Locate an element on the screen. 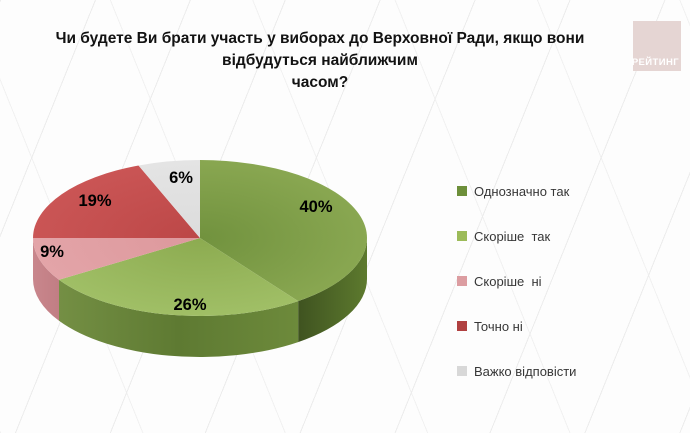  legend-item: Точно ні is located at coordinates (516, 326).